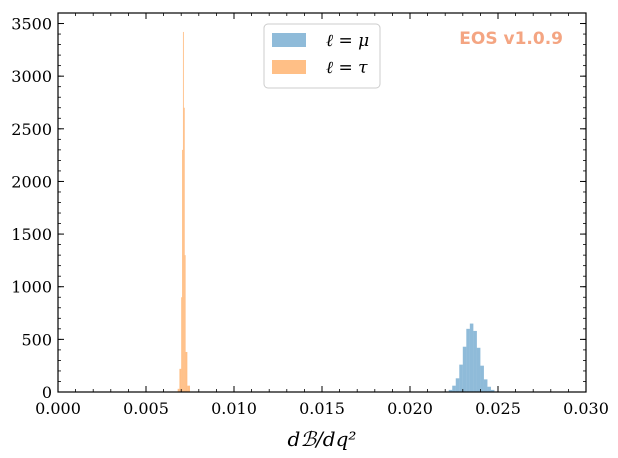 This screenshot has height=458, width=618. Describe the element at coordinates (347, 41) in the screenshot. I see `legend-label: ℓ = μ` at that location.